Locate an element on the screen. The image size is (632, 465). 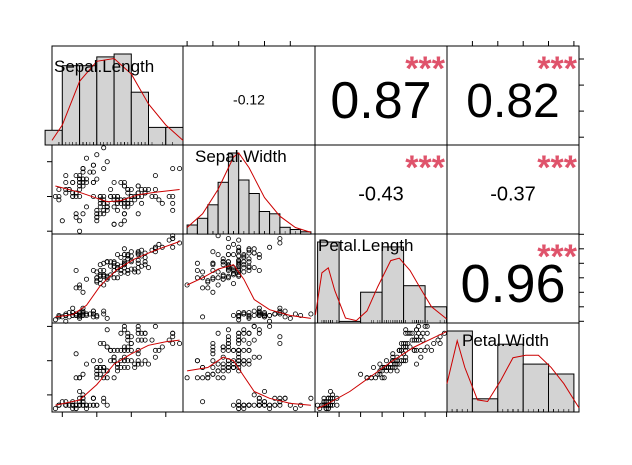
correlation-value: -0.43 is located at coordinates (381, 195).